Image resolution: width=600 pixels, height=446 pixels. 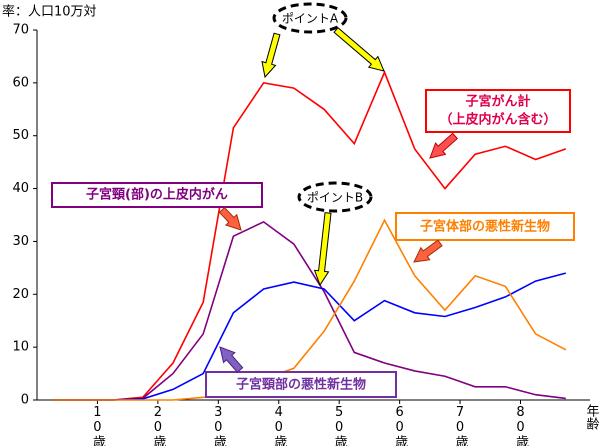 I want to click on y-tick-label: 30, so click(x=20, y=241).